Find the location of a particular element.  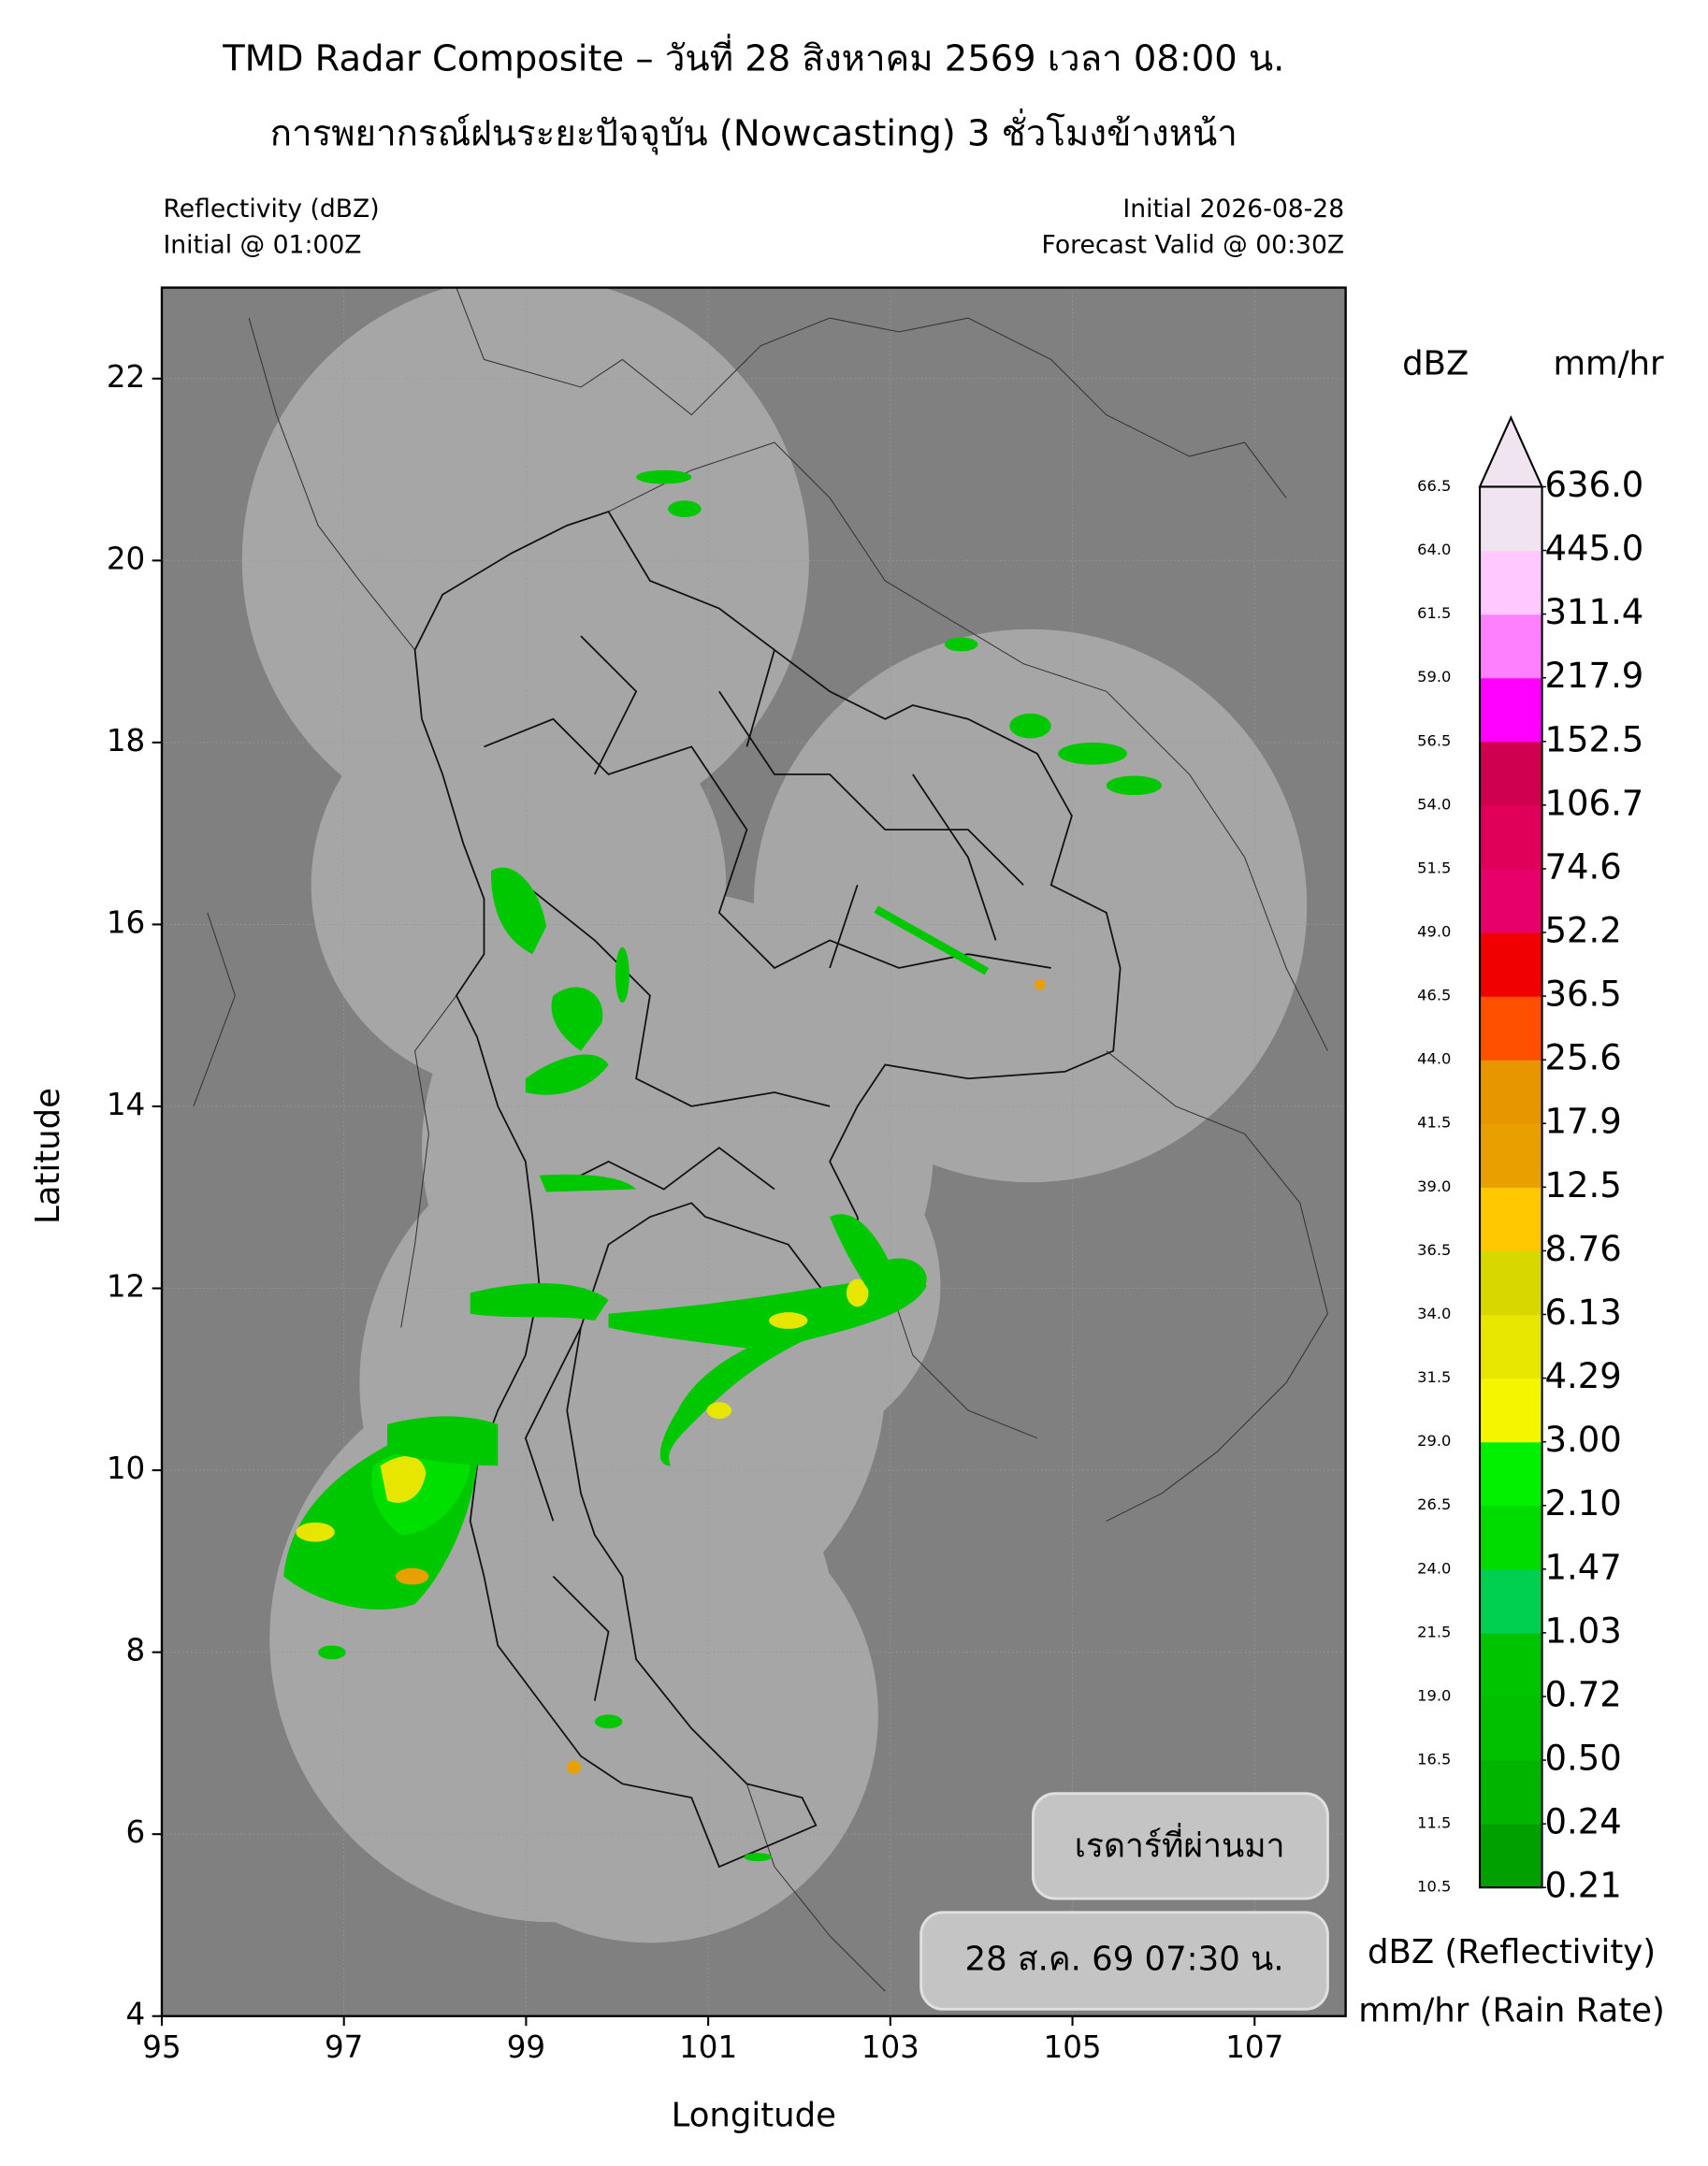

dbz-level-label: 26.5 is located at coordinates (1434, 1504).